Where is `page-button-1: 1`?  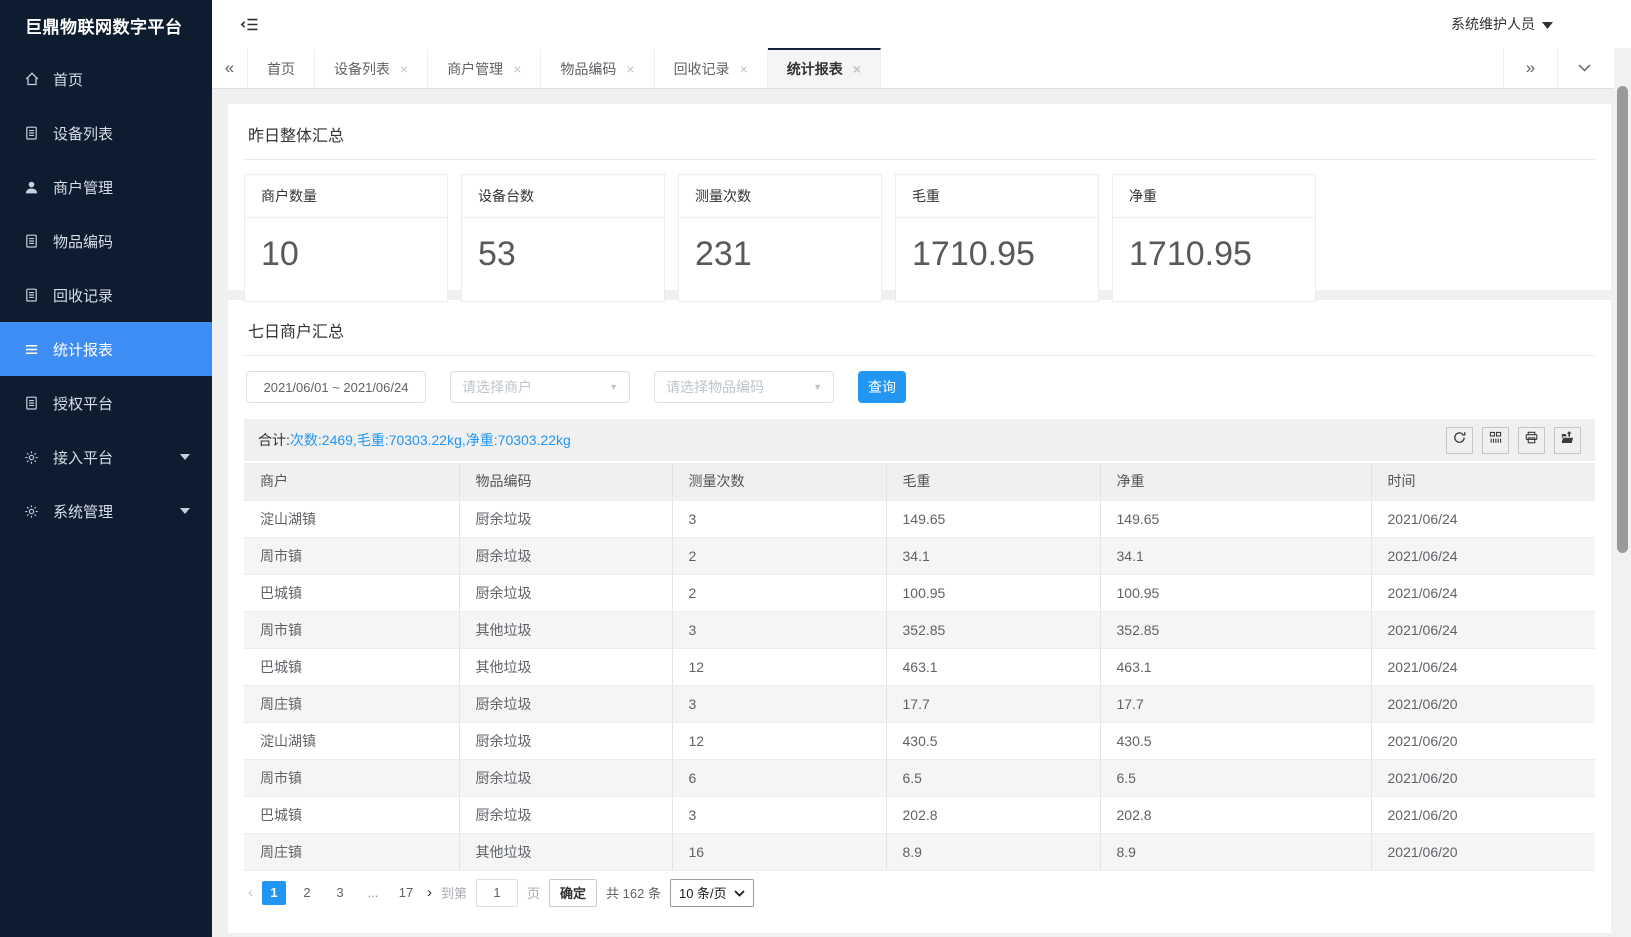
page-button-1: 1 is located at coordinates (274, 892).